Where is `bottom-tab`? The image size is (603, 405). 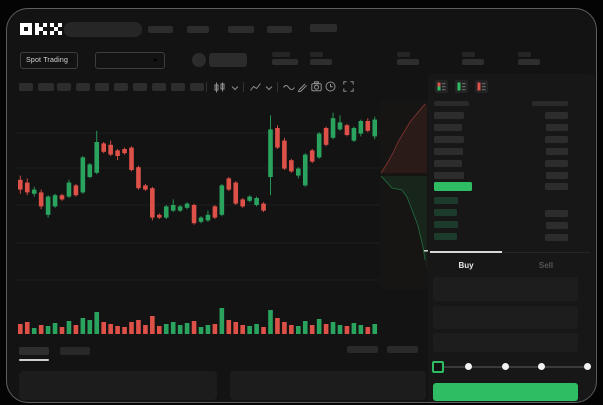
bottom-tab is located at coordinates (75, 351).